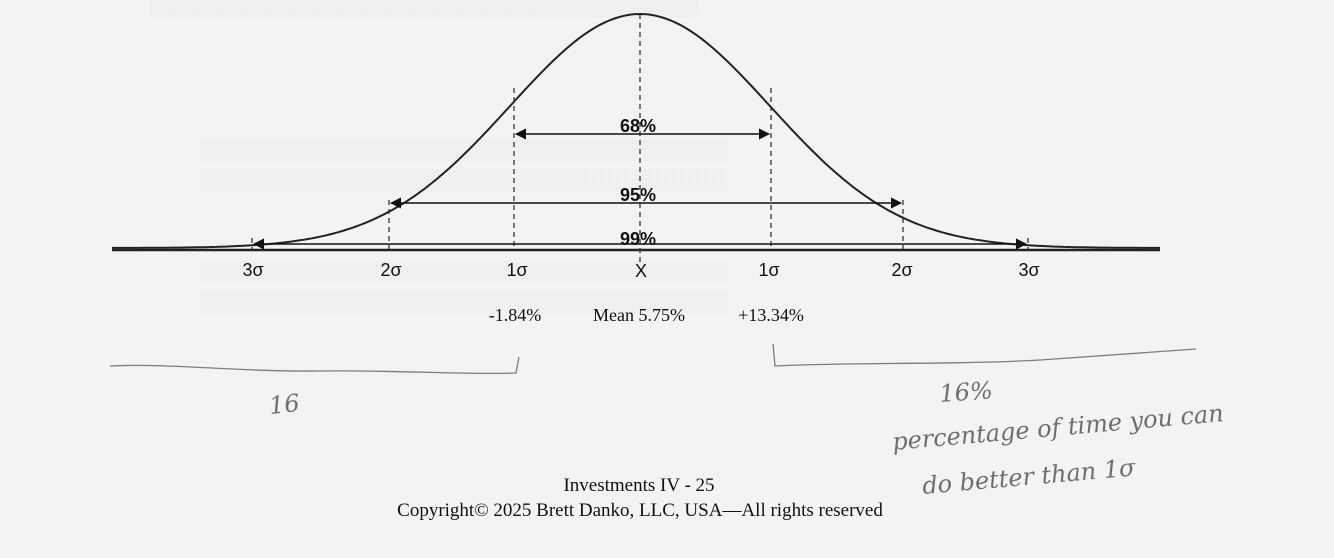  What do you see at coordinates (314, 365) in the screenshot?
I see `pencil-left-tail-line` at bounding box center [314, 365].